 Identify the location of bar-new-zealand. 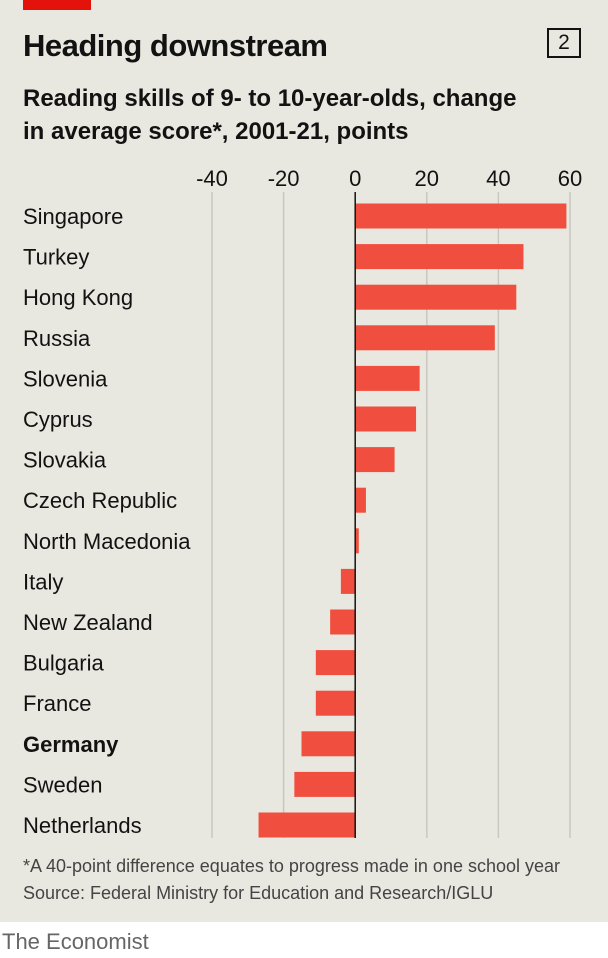
(343, 622).